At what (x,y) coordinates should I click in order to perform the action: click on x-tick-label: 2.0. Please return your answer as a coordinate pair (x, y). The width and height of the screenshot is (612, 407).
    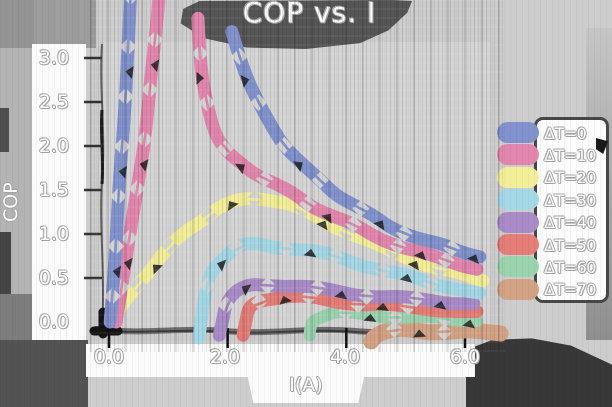
    Looking at the image, I should click on (225, 357).